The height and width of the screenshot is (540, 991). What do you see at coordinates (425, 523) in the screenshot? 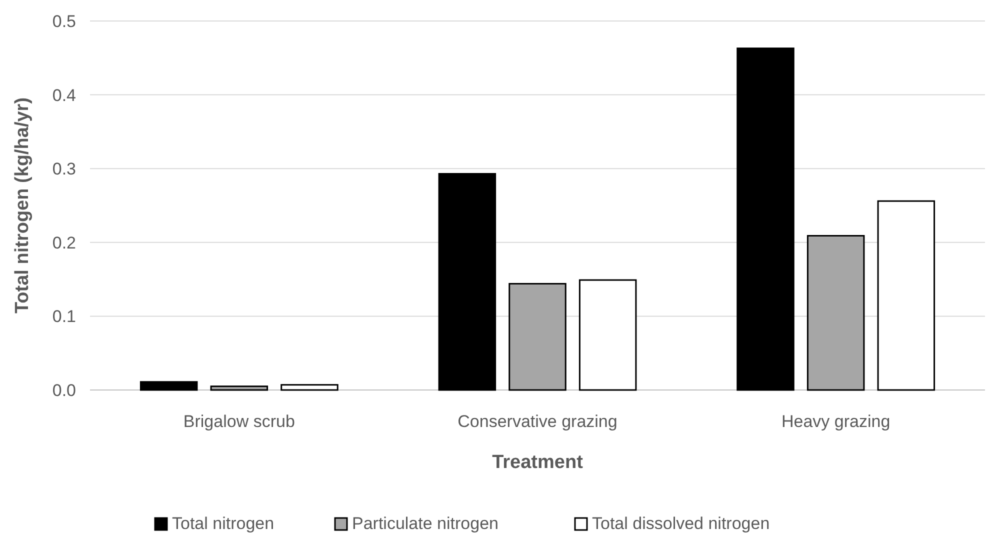
I see `legend-label: Particulate nitrogen` at bounding box center [425, 523].